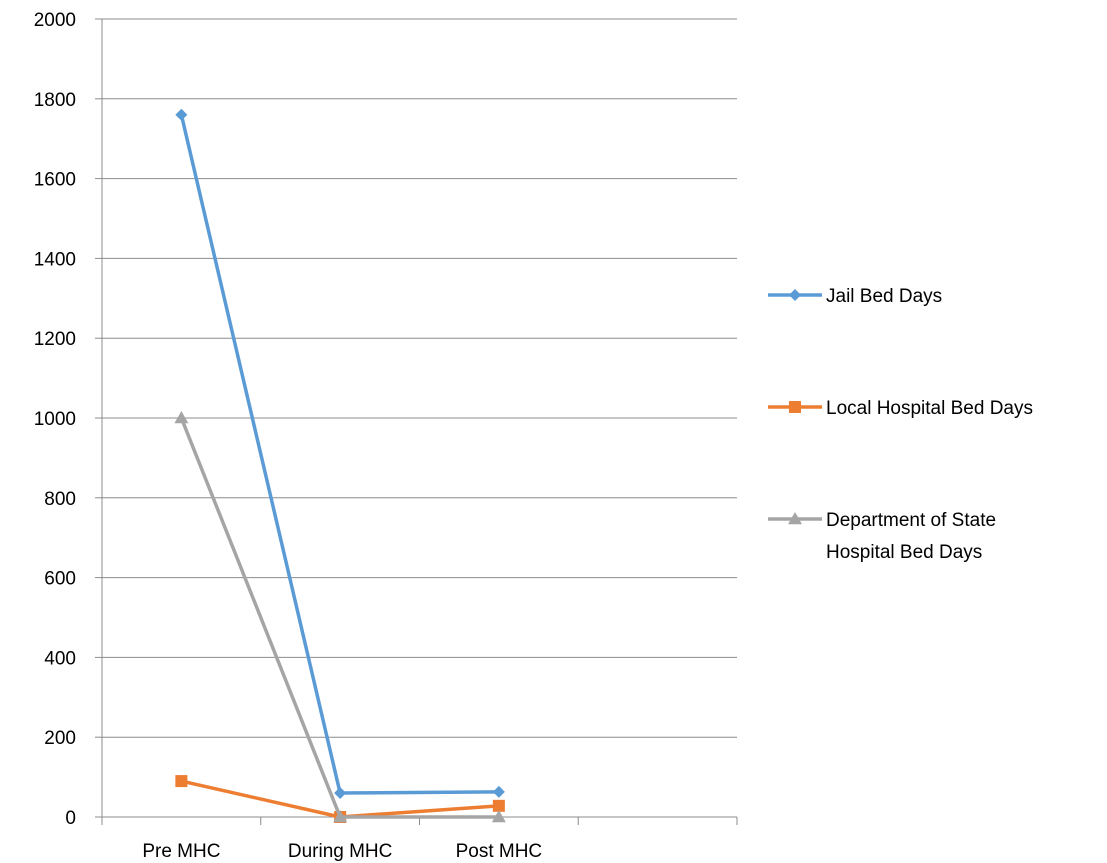 The width and height of the screenshot is (1107, 863). I want to click on legend-label: Hospital Bed Days, so click(904, 552).